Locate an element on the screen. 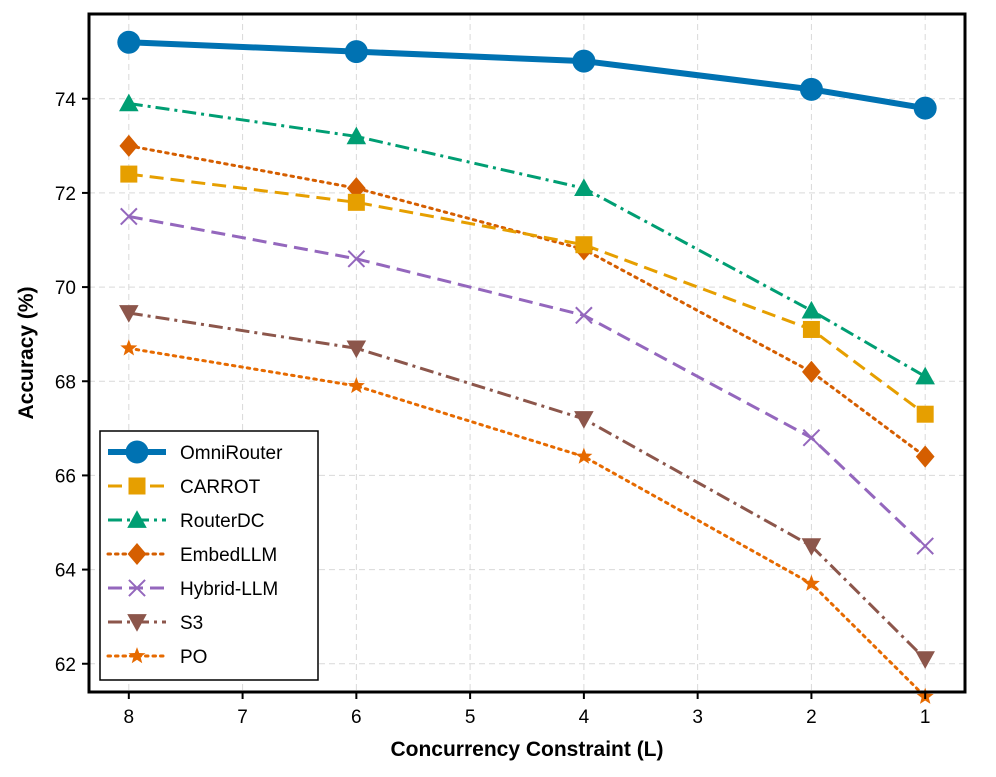 Image resolution: width=996 pixels, height=777 pixels. x-tick-label: 5 is located at coordinates (470, 717).